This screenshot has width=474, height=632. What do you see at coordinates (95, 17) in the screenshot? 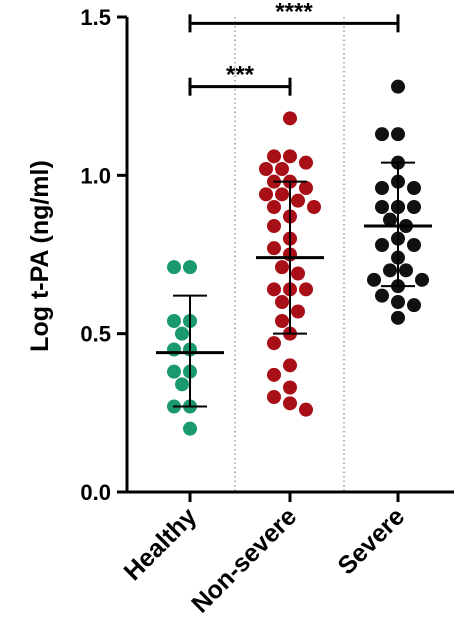
I see `y-tick-label: 1.5` at bounding box center [95, 17].